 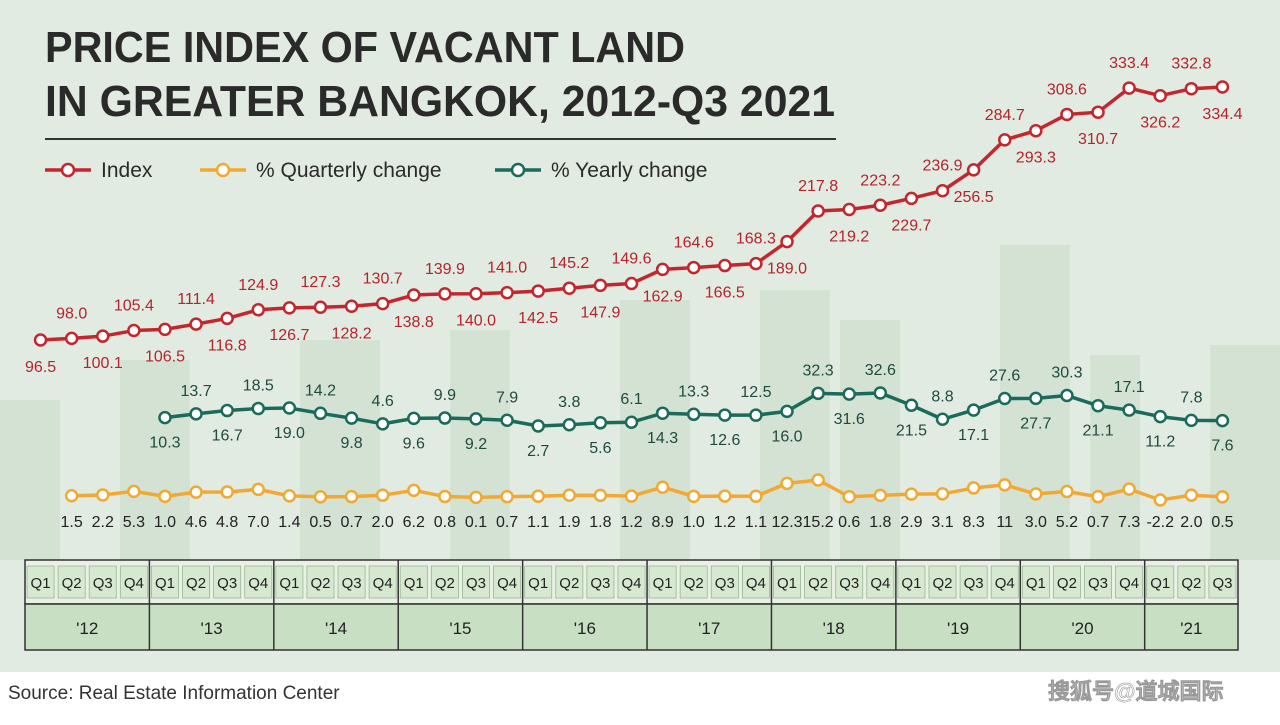 What do you see at coordinates (1222, 114) in the screenshot?
I see `data-label: 334.4` at bounding box center [1222, 114].